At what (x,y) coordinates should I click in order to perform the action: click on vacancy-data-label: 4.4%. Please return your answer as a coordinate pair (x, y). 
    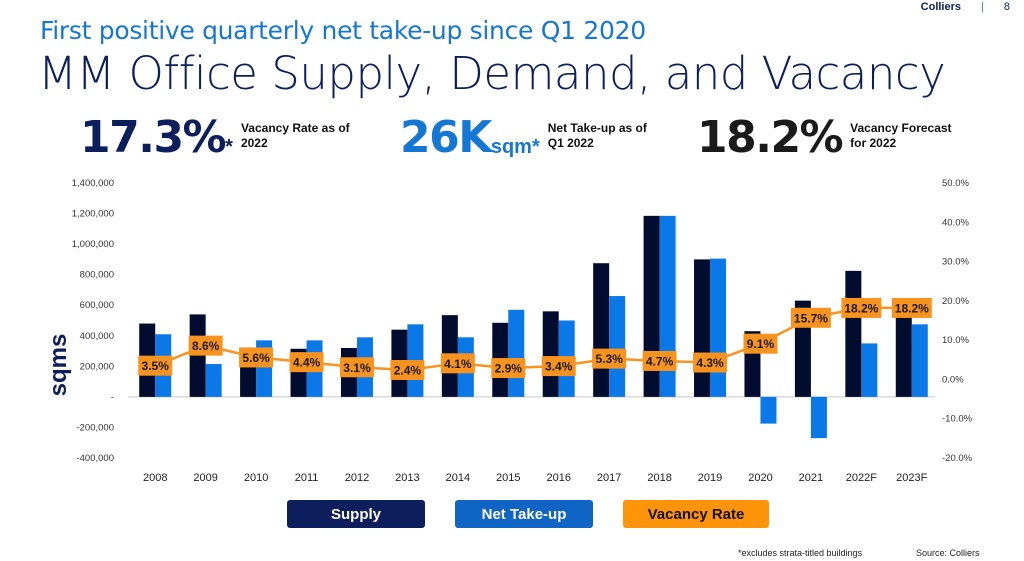
    Looking at the image, I should click on (307, 363).